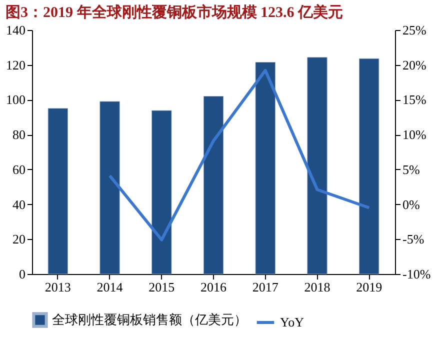  What do you see at coordinates (19, 169) in the screenshot?
I see `y-tick-label: 60` at bounding box center [19, 169].